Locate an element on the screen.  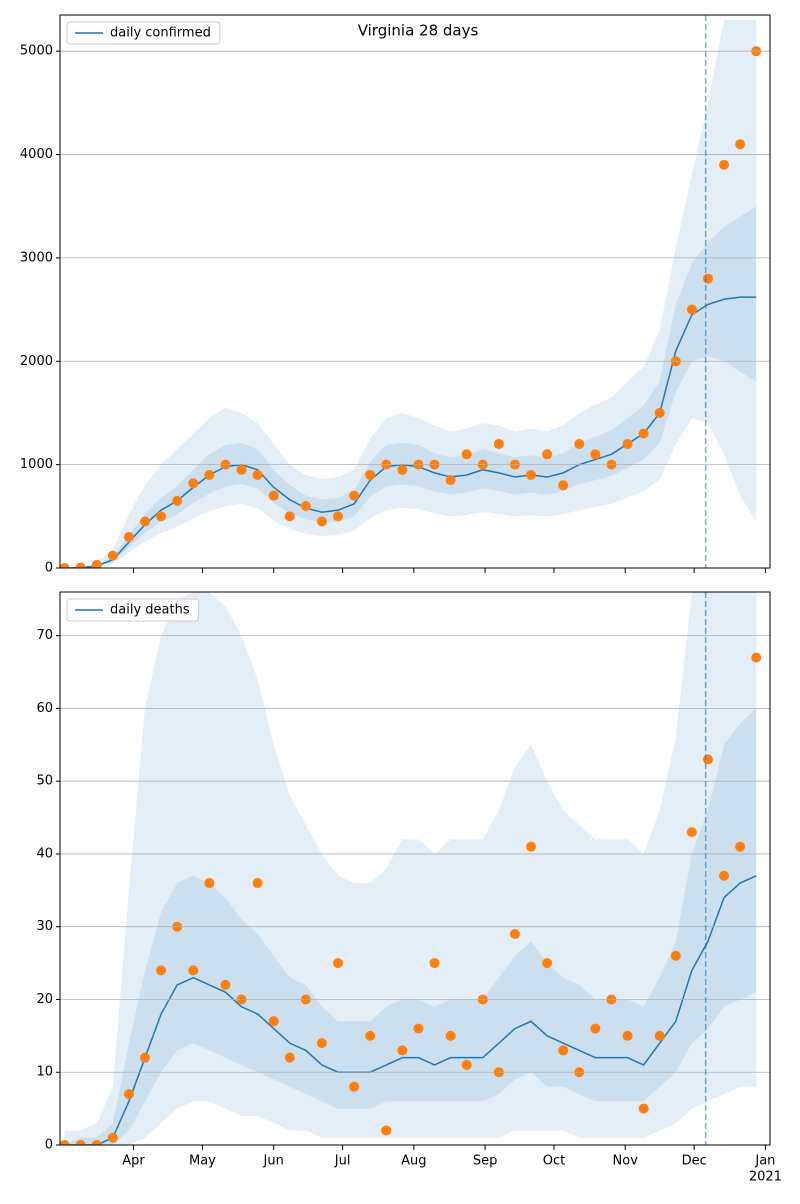
chart-title: Virginia 28 days is located at coordinates (418, 31).